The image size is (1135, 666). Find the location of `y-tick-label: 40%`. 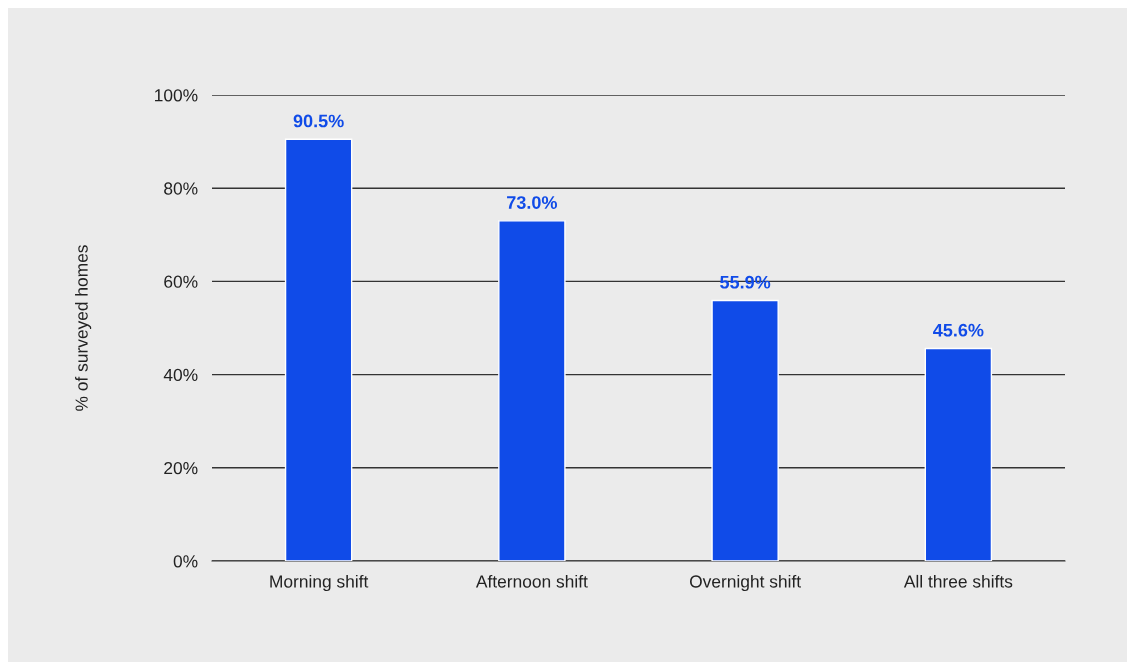

y-tick-label: 40% is located at coordinates (180, 375).